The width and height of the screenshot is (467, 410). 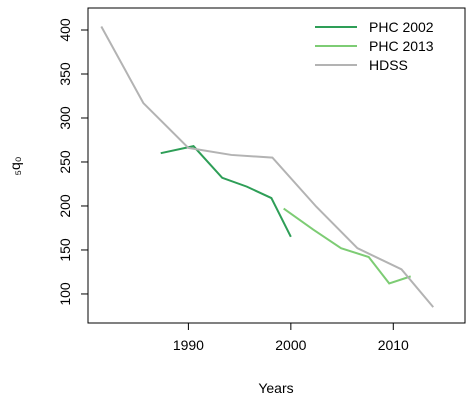 What do you see at coordinates (393, 345) in the screenshot?
I see `x-tick-label: 2010` at bounding box center [393, 345].